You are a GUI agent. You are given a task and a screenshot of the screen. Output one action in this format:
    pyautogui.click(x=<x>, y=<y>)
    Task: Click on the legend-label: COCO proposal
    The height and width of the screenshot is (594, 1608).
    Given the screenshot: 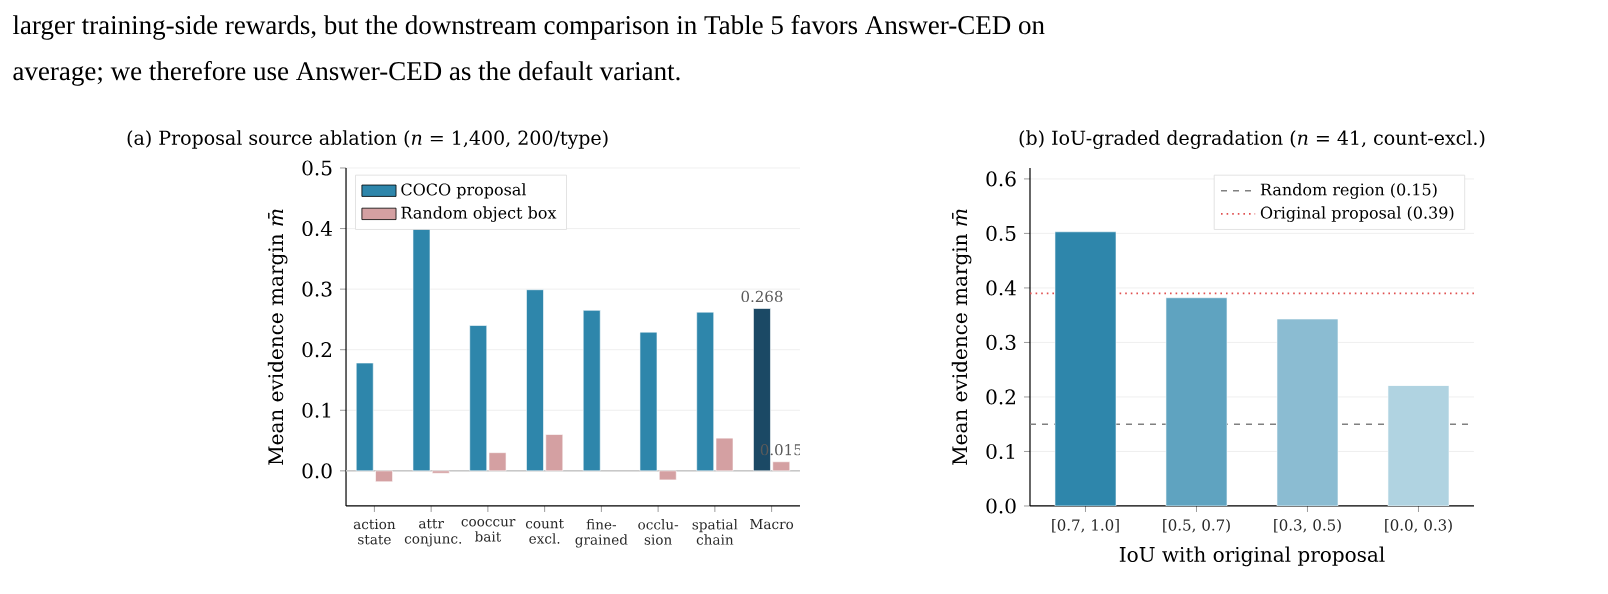 What is the action you would take?
    pyautogui.click(x=464, y=191)
    